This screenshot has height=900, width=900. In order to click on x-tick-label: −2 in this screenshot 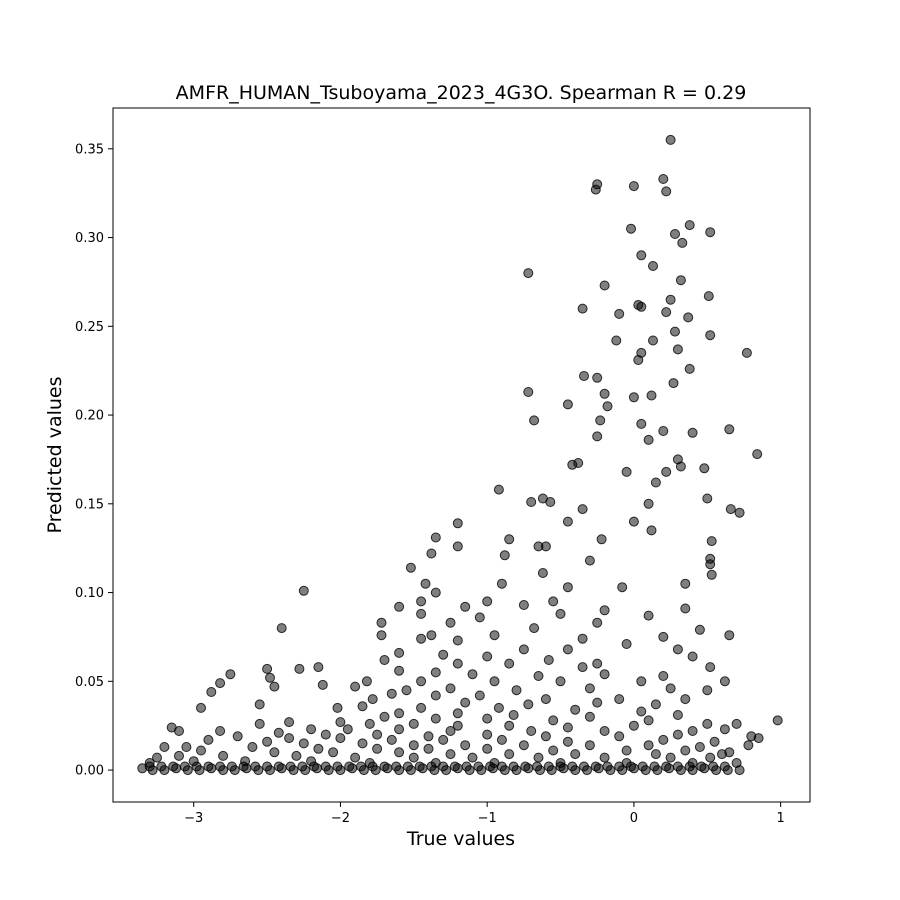, I will do `click(340, 818)`.